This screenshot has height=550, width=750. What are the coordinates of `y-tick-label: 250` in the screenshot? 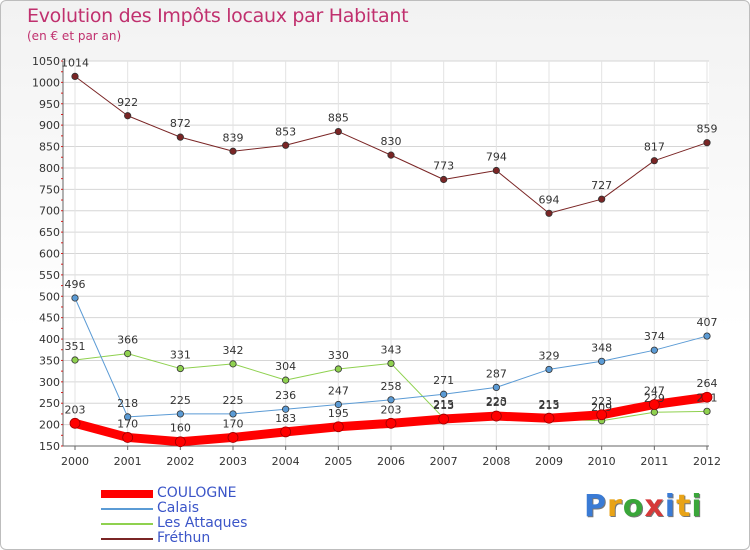 It's located at (49, 403).